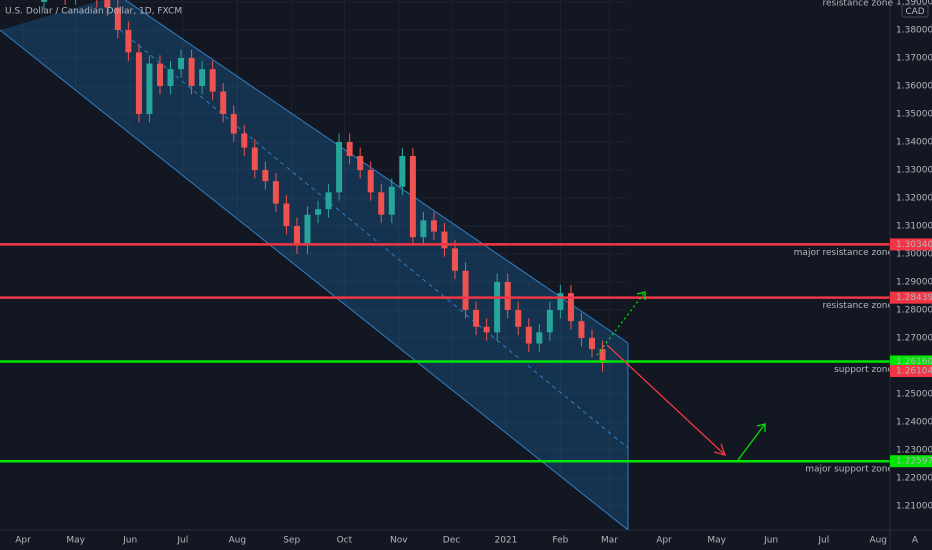 The image size is (932, 550). Describe the element at coordinates (914, 362) in the screenshot. I see `price-box-label: 1.26160` at that location.